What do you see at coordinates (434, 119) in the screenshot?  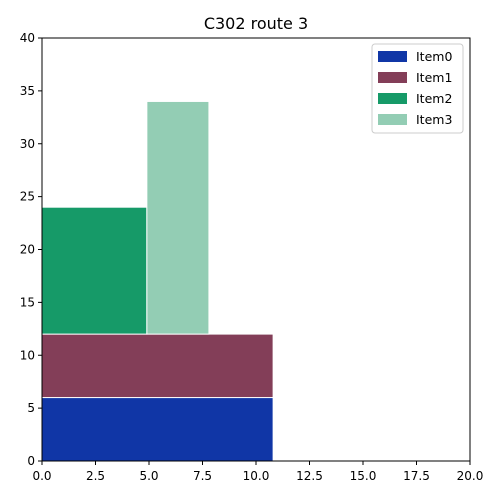 I see `legend-label-item3: Item3` at bounding box center [434, 119].